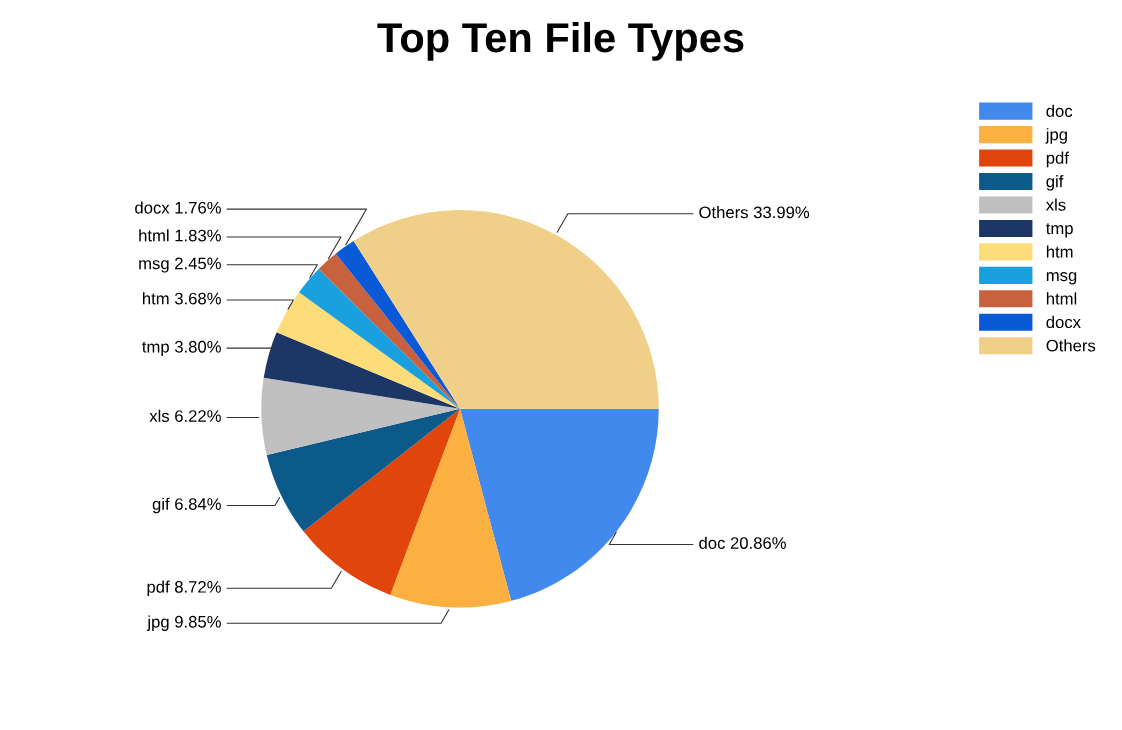 The image size is (1122, 730). I want to click on legend-label: docx, so click(1063, 322).